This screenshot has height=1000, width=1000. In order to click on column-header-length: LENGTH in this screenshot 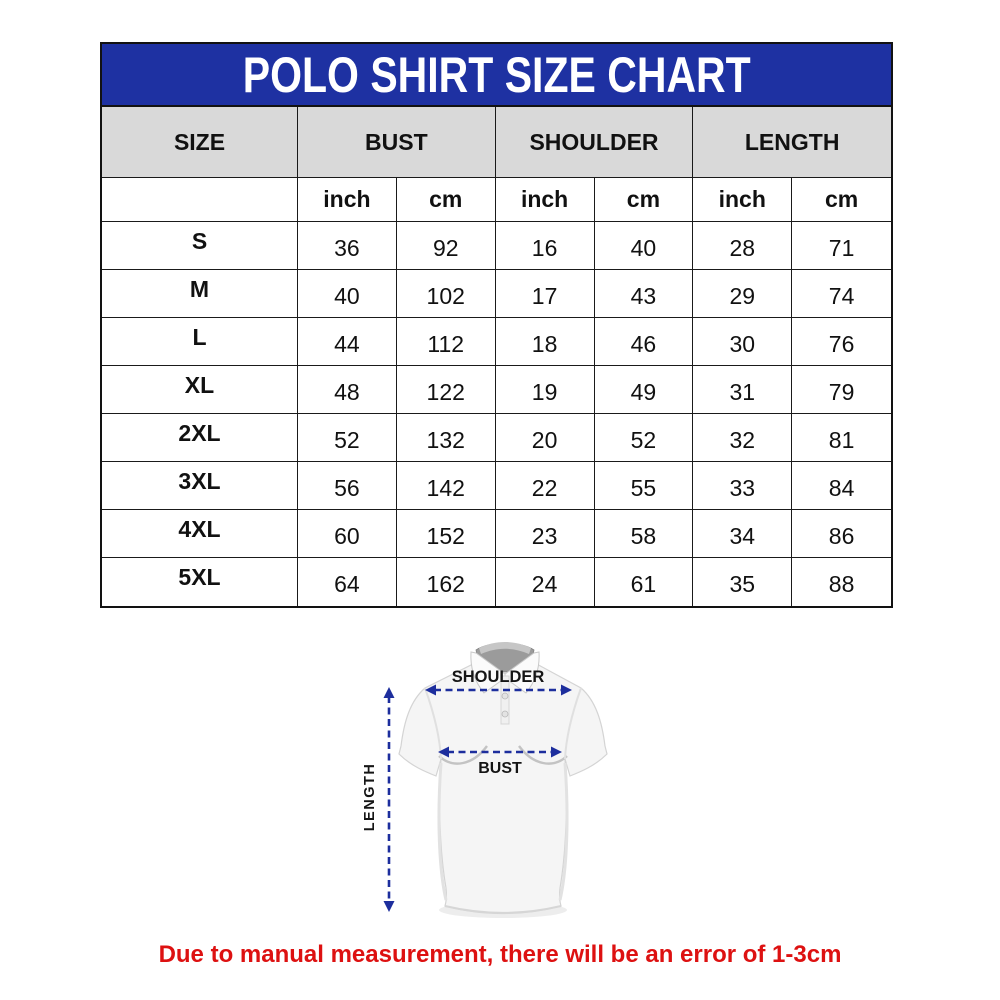, I will do `click(792, 142)`.